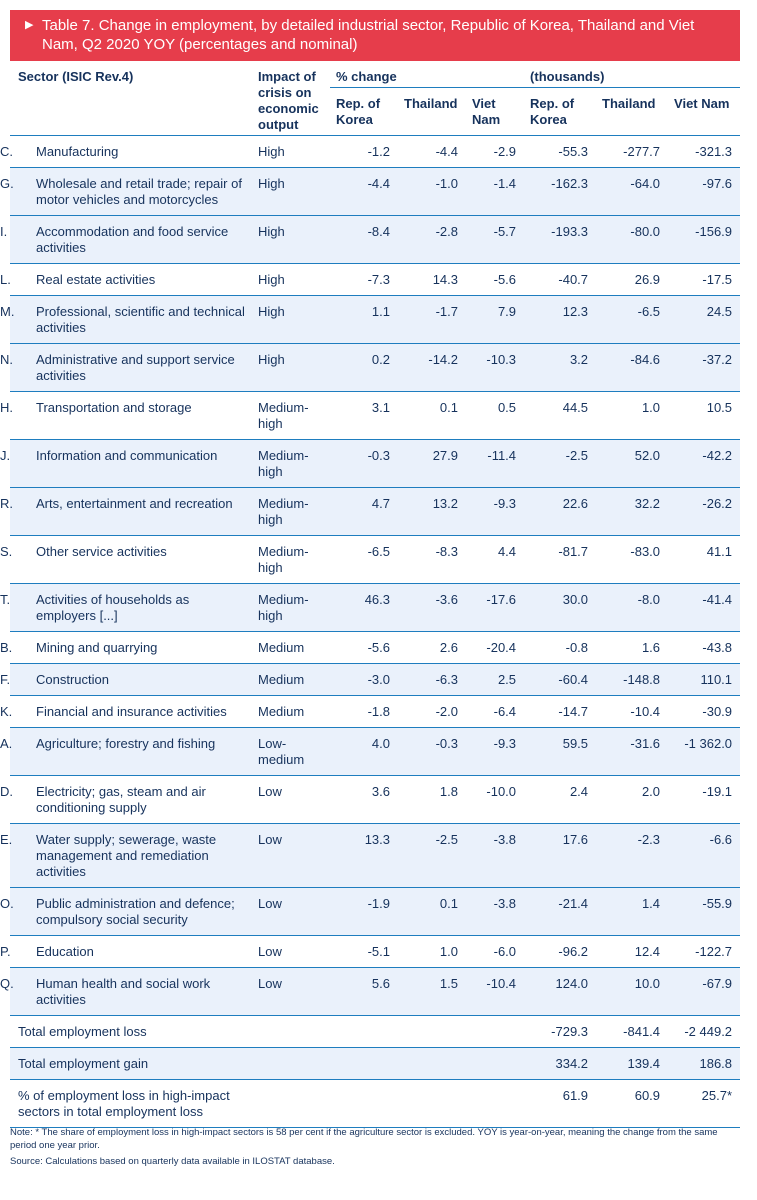  I want to click on sector-cell: S. Other service activities, so click(126, 560).